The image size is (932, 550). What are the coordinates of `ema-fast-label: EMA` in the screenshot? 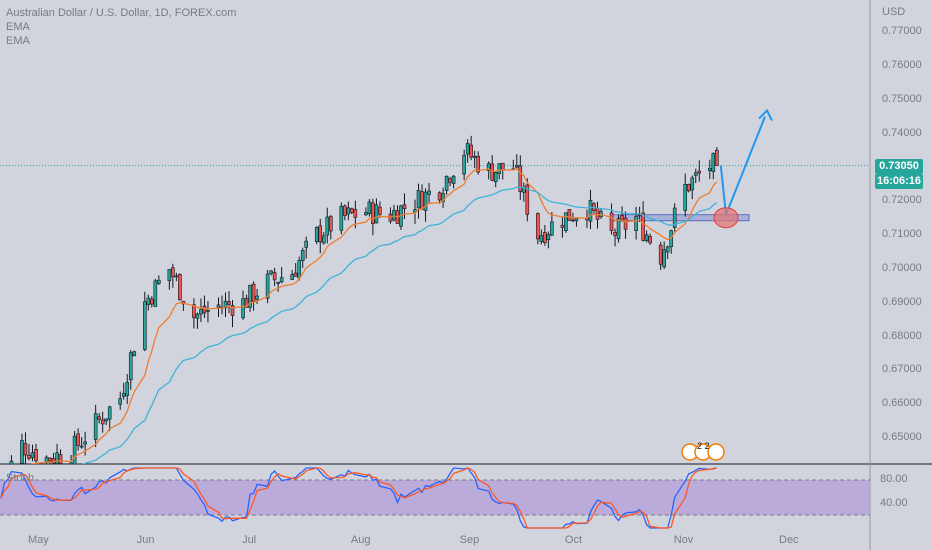 It's located at (18, 27).